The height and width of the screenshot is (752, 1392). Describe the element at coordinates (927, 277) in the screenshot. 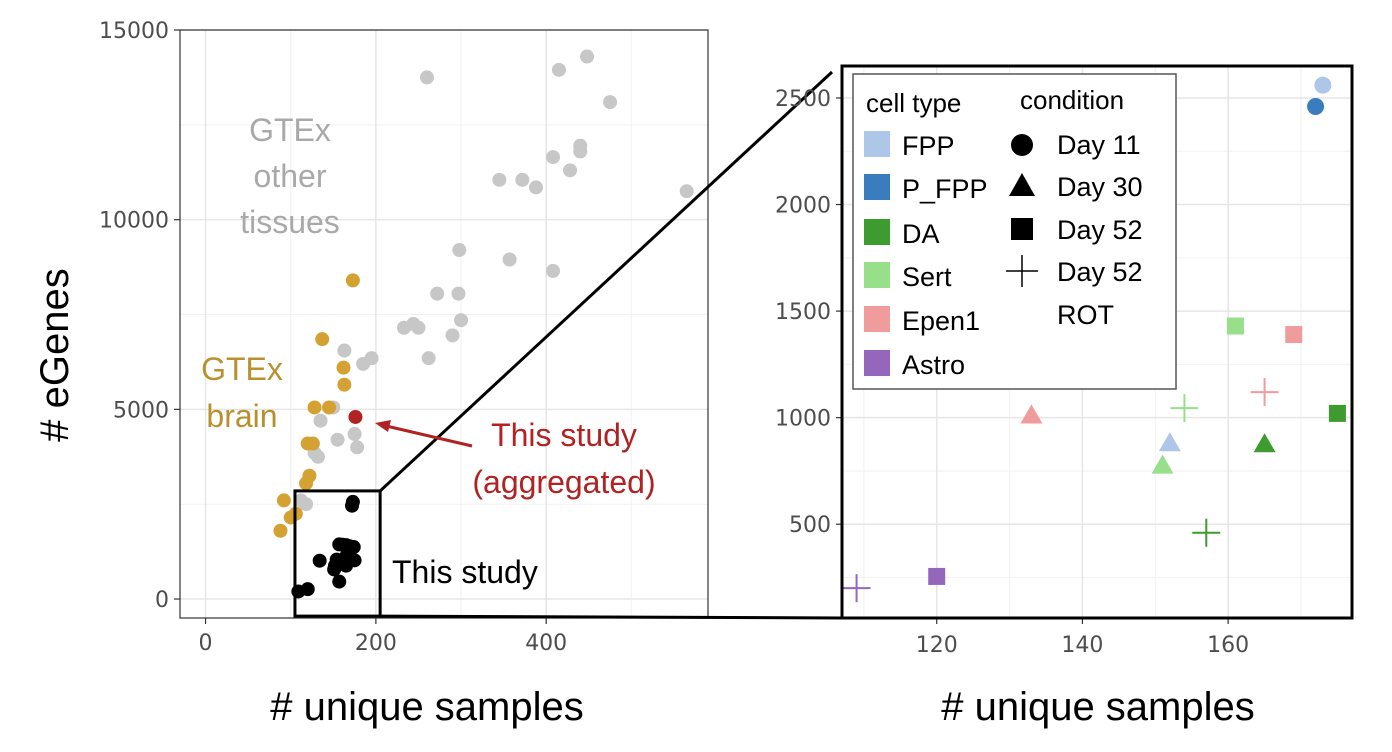

I see `legend-label-sert: Sert` at that location.